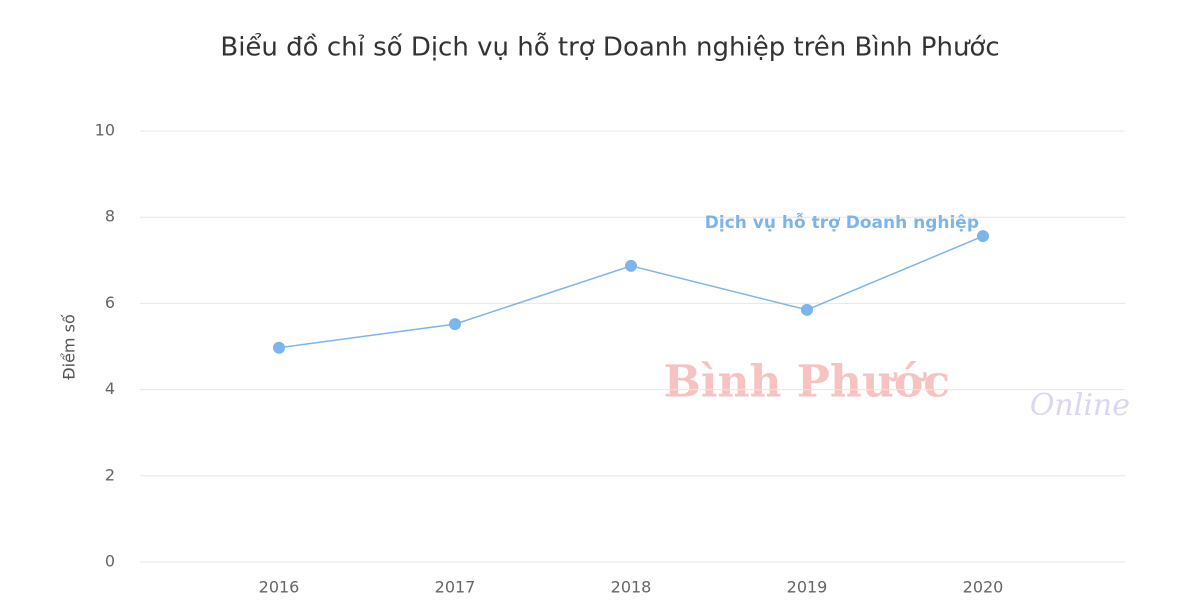  Describe the element at coordinates (631, 292) in the screenshot. I see `series-line` at that location.